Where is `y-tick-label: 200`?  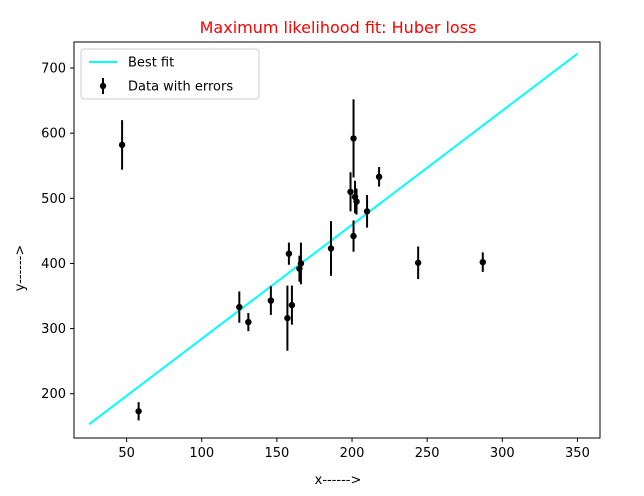
y-tick-label: 200 is located at coordinates (53, 394).